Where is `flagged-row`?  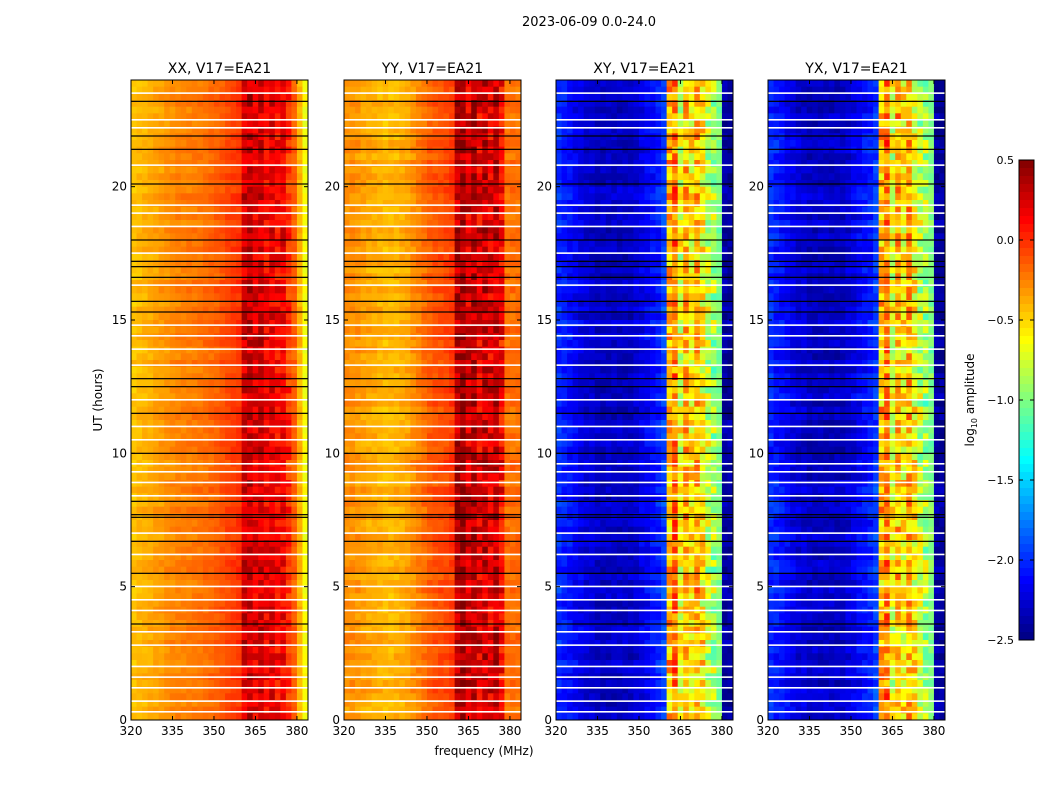
flagged-row is located at coordinates (219, 533).